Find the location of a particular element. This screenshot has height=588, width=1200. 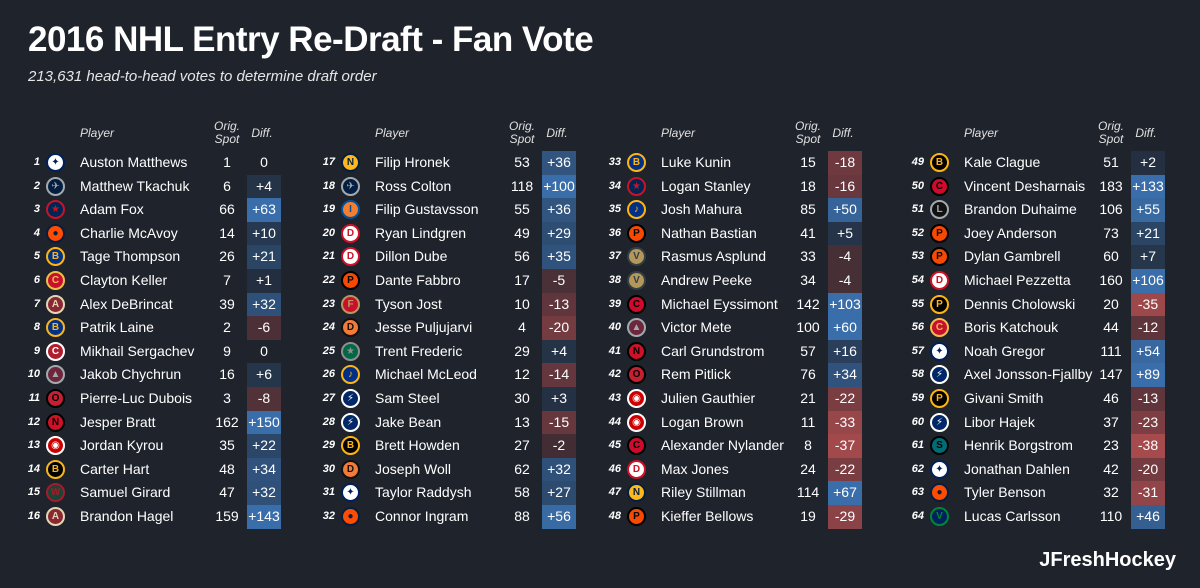

player-name: Tyson Jost is located at coordinates (408, 303).